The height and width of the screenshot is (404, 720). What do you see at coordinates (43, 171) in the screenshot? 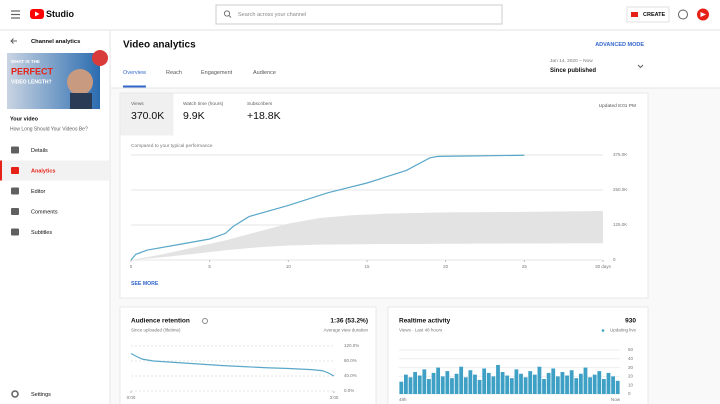
I see `nav-item: Analytics` at bounding box center [43, 171].